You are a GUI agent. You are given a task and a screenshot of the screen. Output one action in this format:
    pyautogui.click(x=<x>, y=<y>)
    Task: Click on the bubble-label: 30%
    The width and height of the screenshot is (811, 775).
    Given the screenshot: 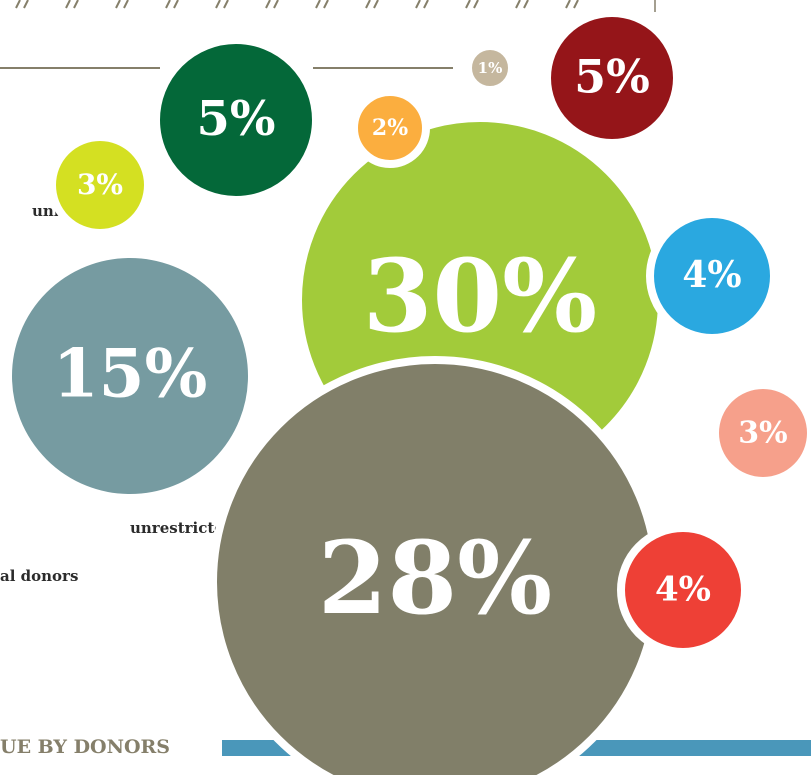 What is the action you would take?
    pyautogui.click(x=480, y=296)
    